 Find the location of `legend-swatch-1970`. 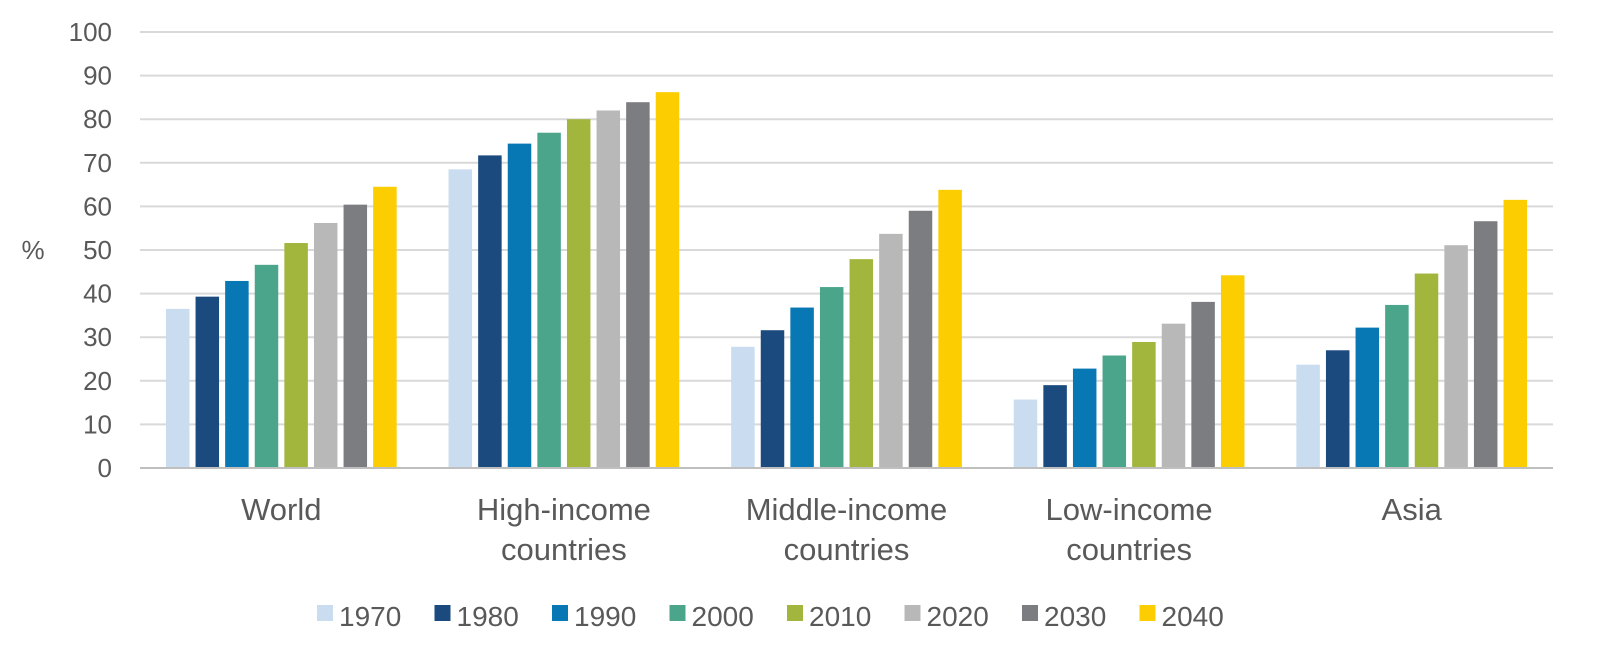

legend-swatch-1970 is located at coordinates (325, 613).